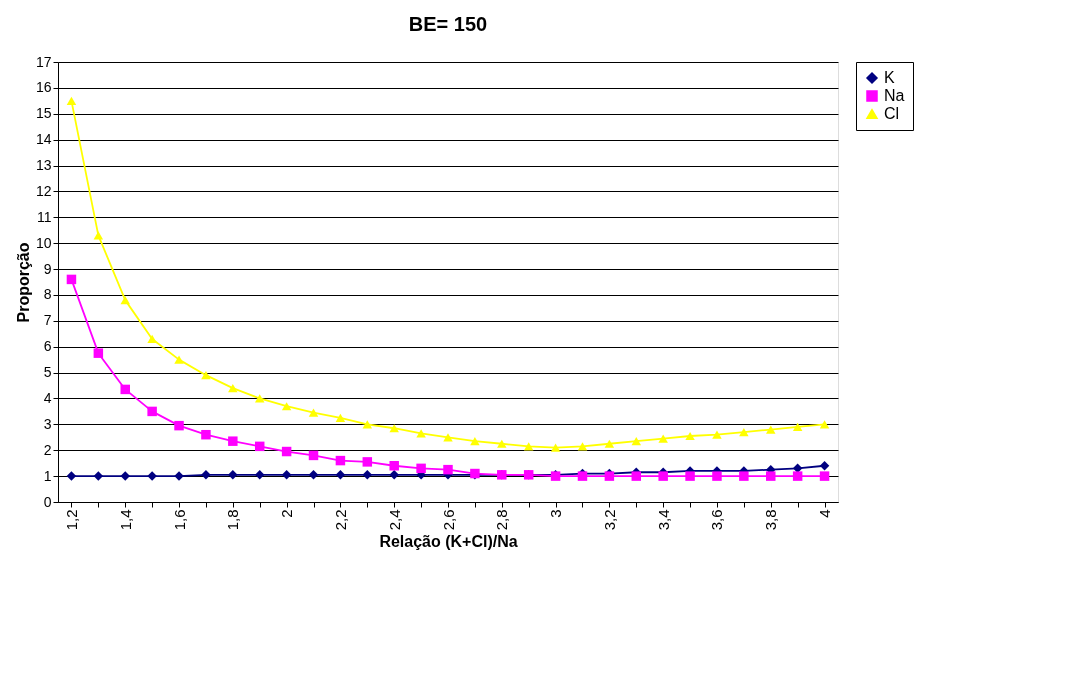  What do you see at coordinates (43, 242) in the screenshot?
I see `y-tick-label: 10` at bounding box center [43, 242].